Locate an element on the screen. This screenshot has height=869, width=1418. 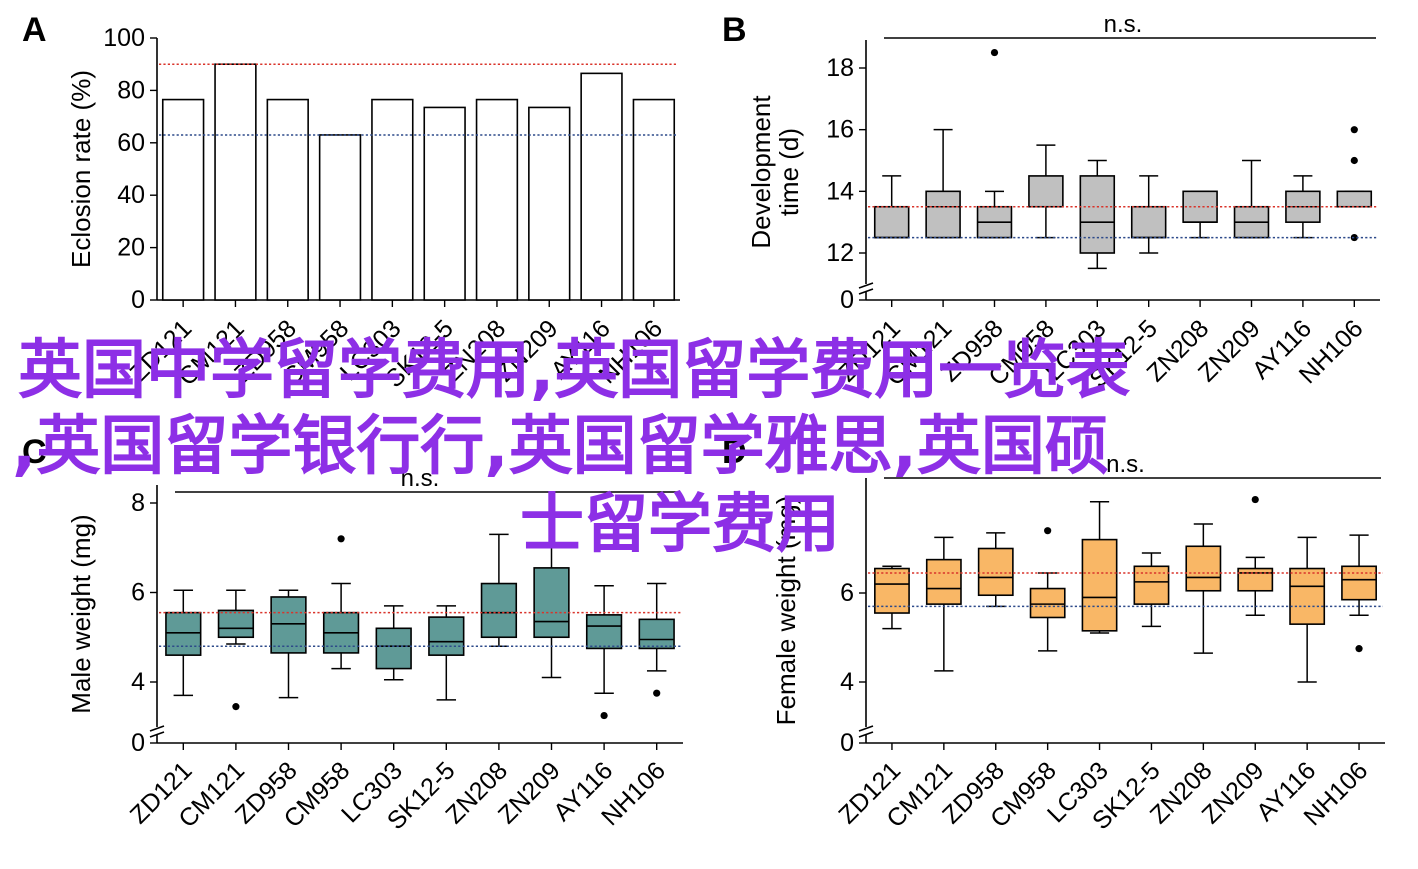
y-tick-label: 18 is located at coordinates (840, 68).